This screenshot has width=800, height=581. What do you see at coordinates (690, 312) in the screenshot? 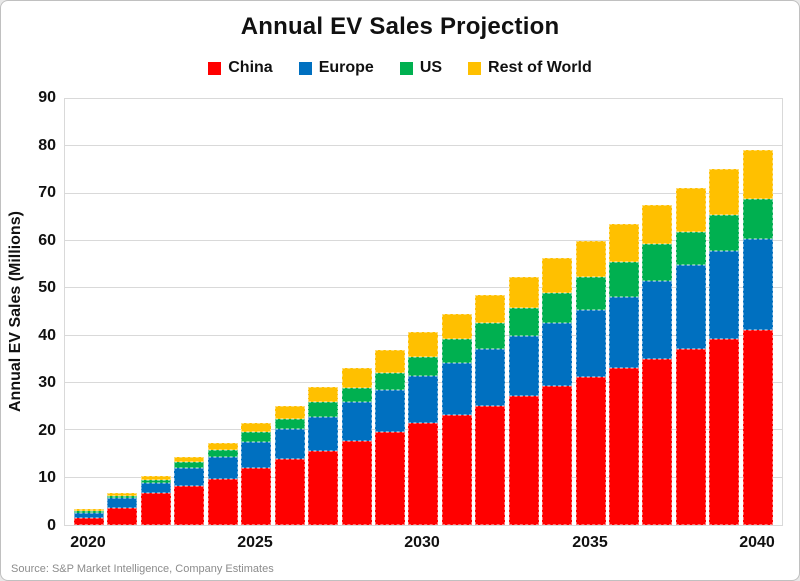
I see `bar-2038` at bounding box center [690, 312].